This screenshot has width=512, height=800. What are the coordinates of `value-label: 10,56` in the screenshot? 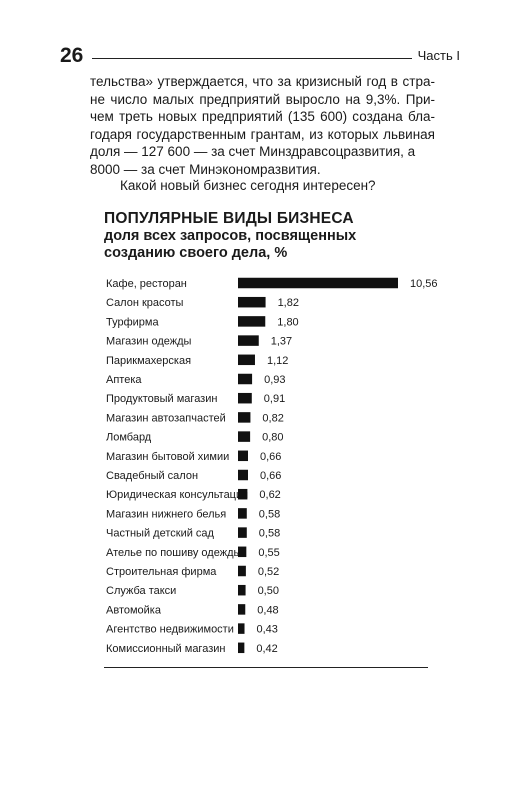 It's located at (424, 284).